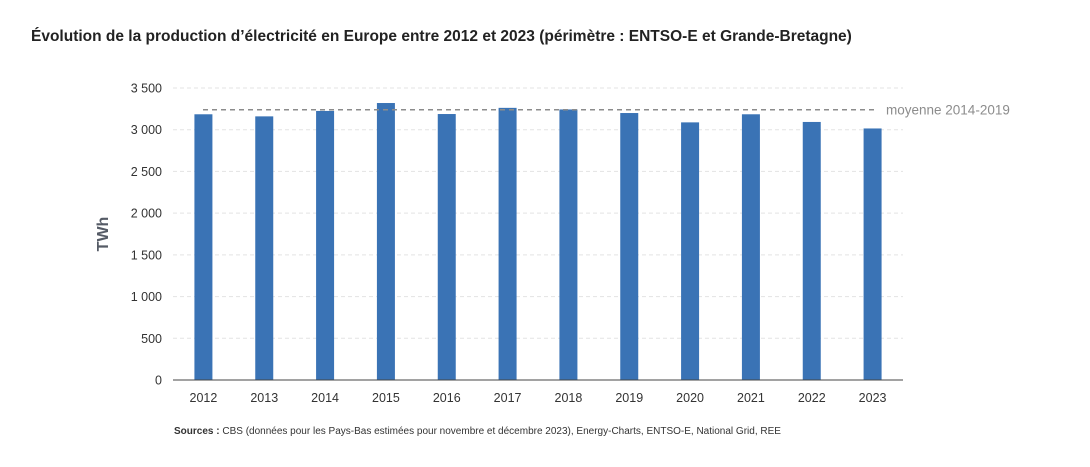 The image size is (1090, 467). What do you see at coordinates (873, 398) in the screenshot?
I see `x-tick-label: 2023` at bounding box center [873, 398].